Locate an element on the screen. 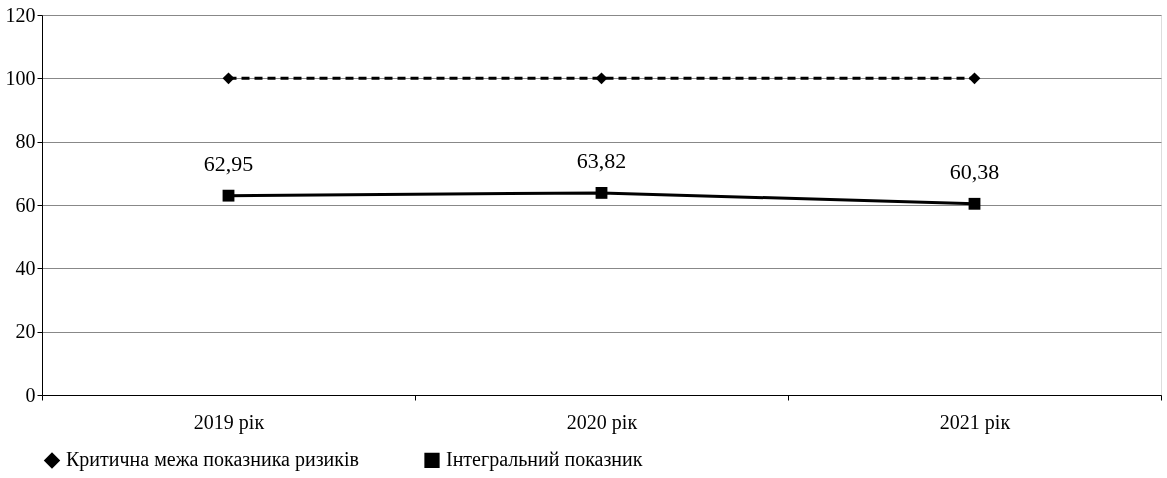 The height and width of the screenshot is (478, 1167). x-tick-label: 2021 рік is located at coordinates (975, 422).